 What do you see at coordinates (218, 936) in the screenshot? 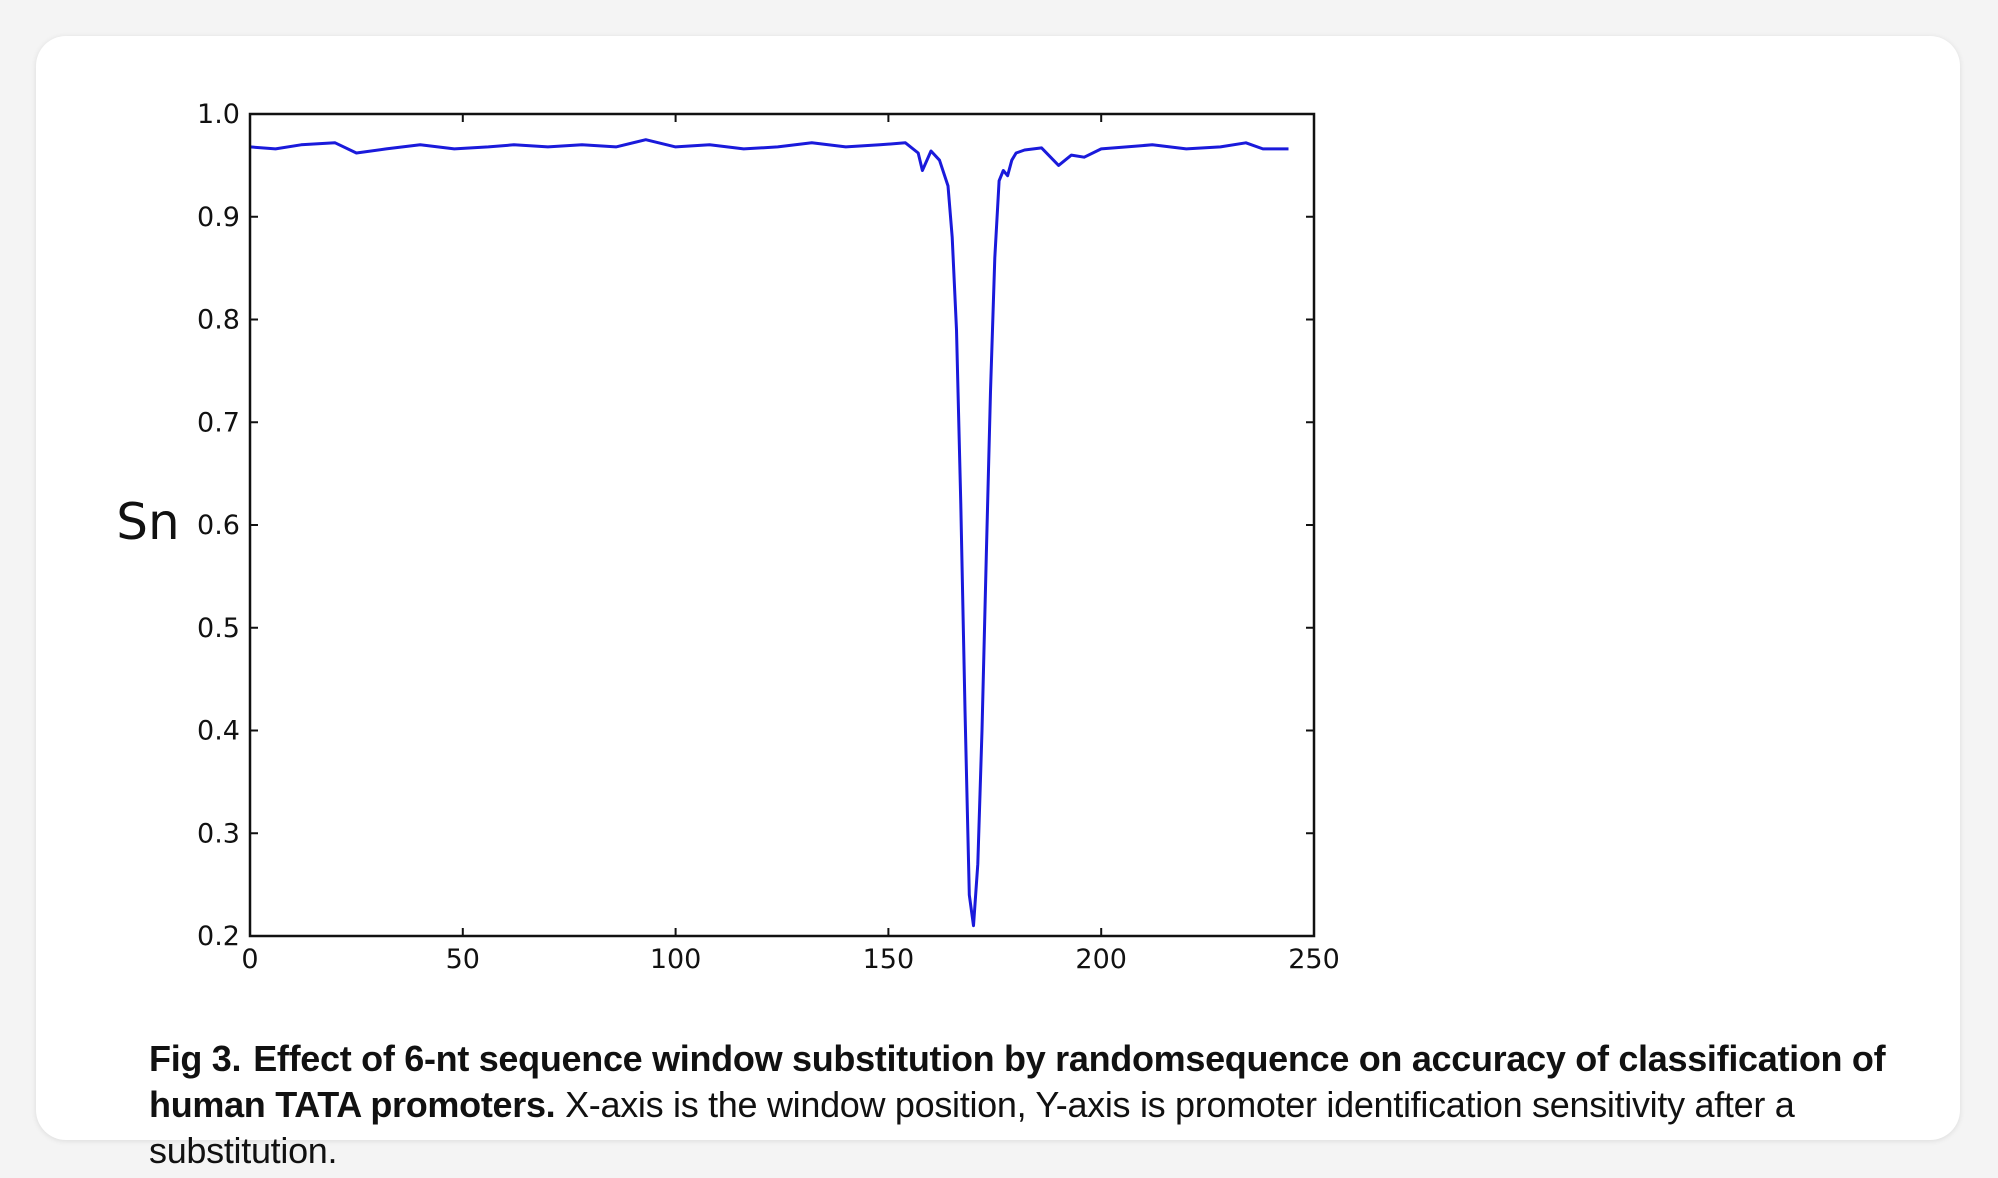
I see `y-tick-label: 0.2` at bounding box center [218, 936].